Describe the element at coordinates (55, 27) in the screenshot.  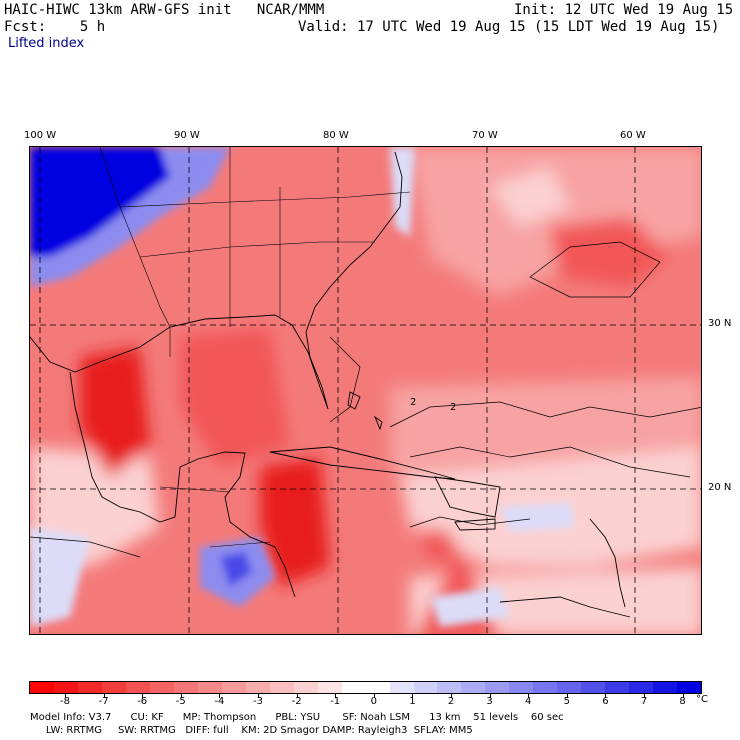
I see `forecast-hour: Fcst: 5 h` at that location.